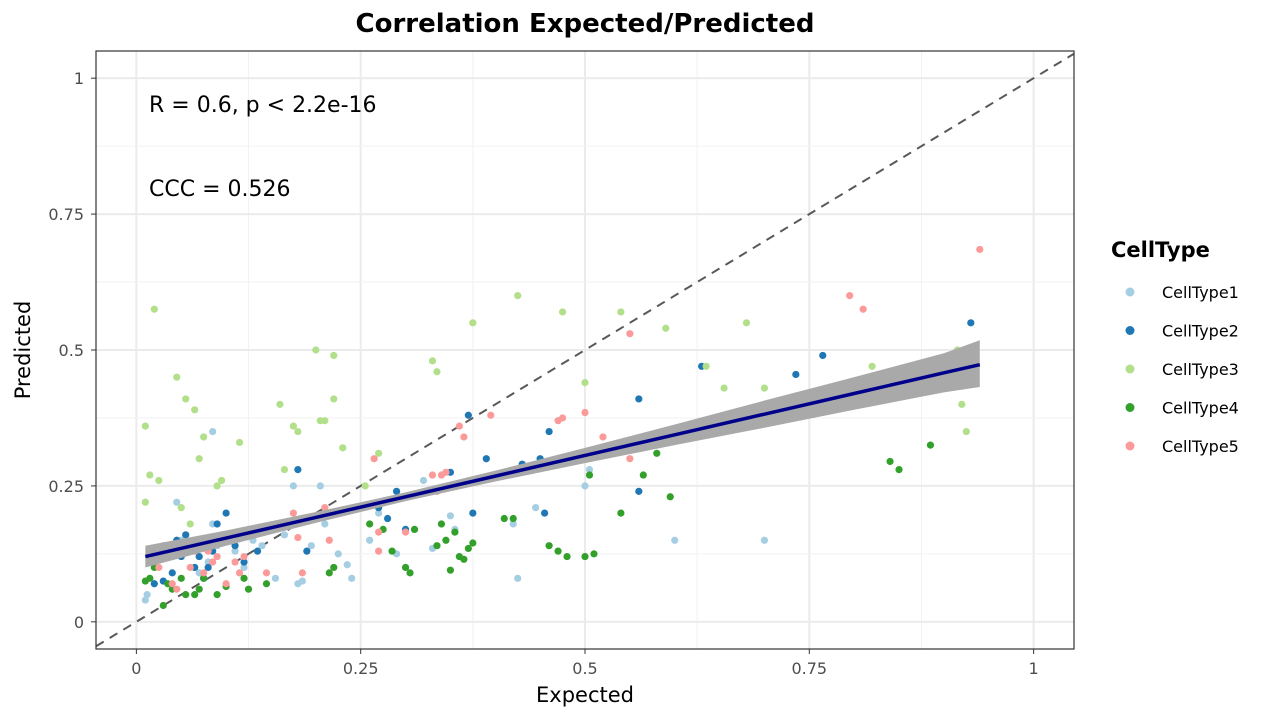  I want to click on x-axis-title: Expected, so click(585, 695).